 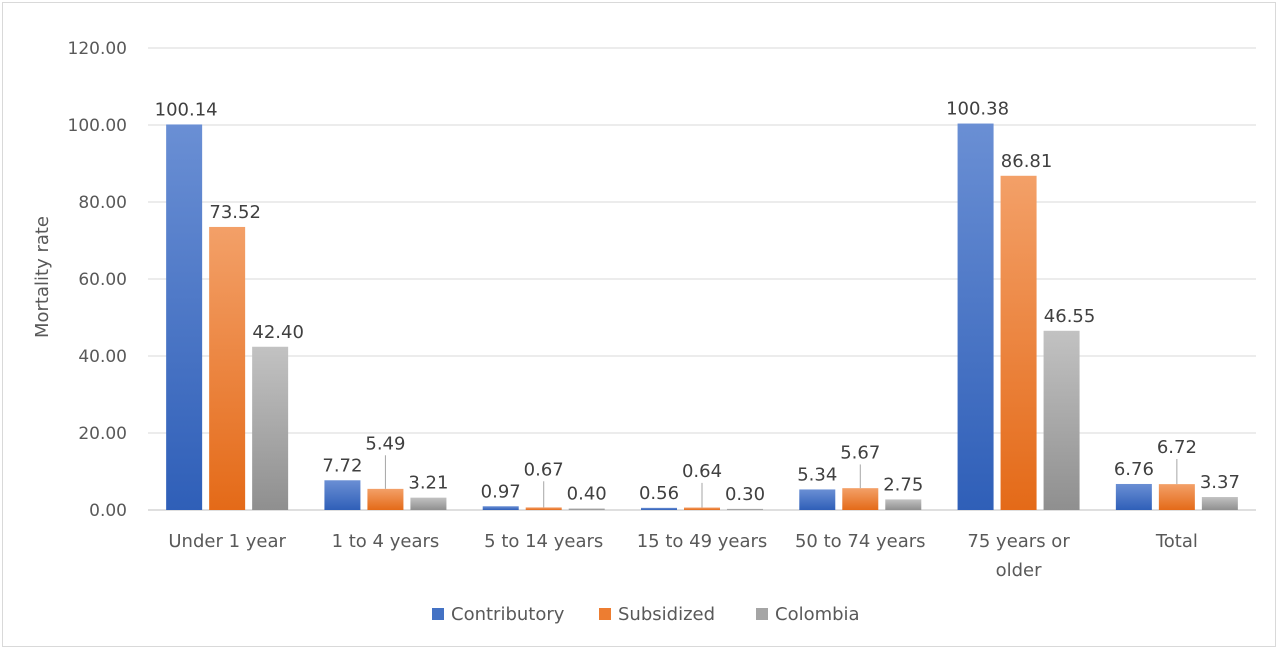 What do you see at coordinates (543, 541) in the screenshot?
I see `x-tick-label: 5 to 14 years` at bounding box center [543, 541].